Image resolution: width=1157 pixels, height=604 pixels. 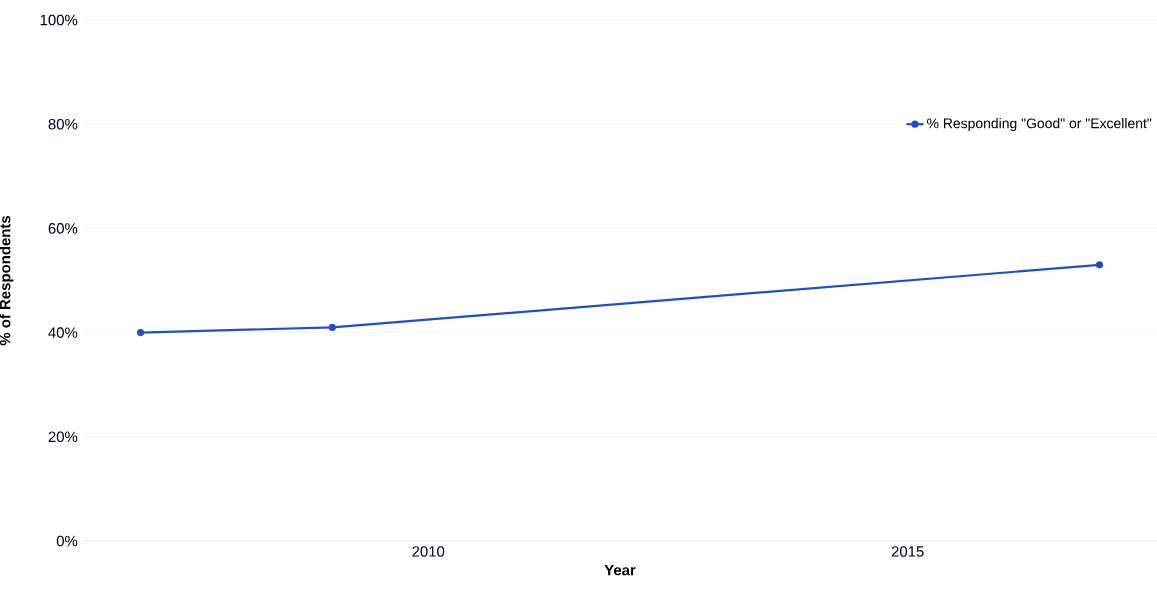 I want to click on y-tick-label: 80%, so click(x=63, y=124).